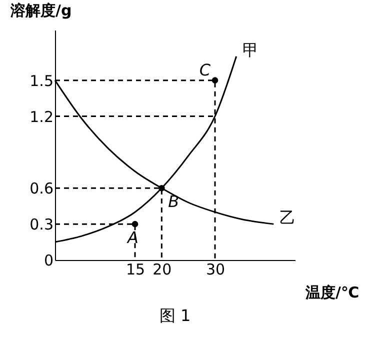 The width and height of the screenshot is (369, 356). I want to click on y-tick-label: 1.2, so click(42, 117).